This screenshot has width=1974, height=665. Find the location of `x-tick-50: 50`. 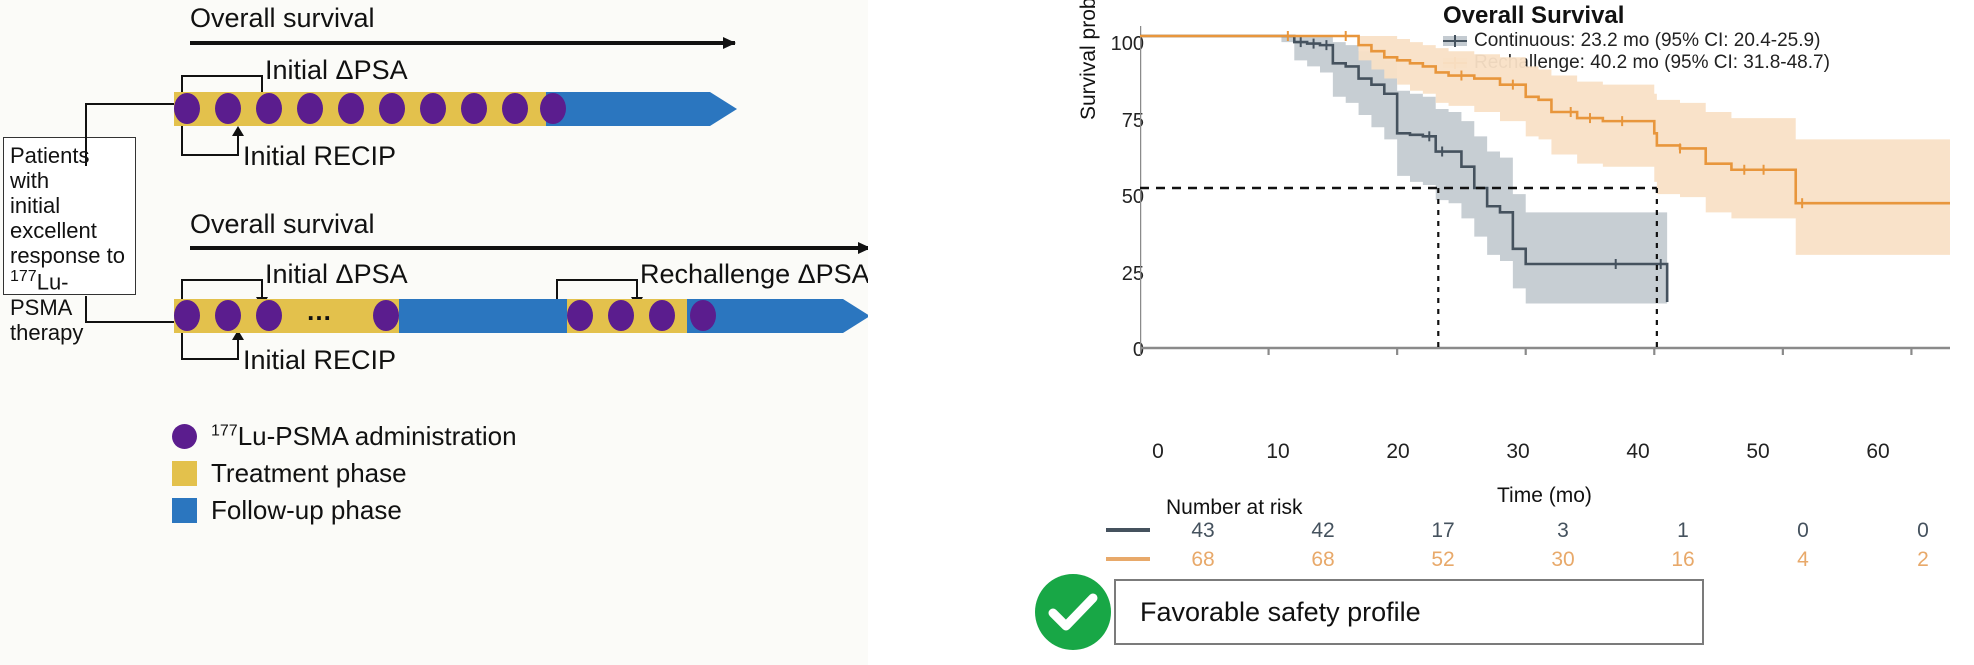

x-tick-50: 50 is located at coordinates (1758, 451).